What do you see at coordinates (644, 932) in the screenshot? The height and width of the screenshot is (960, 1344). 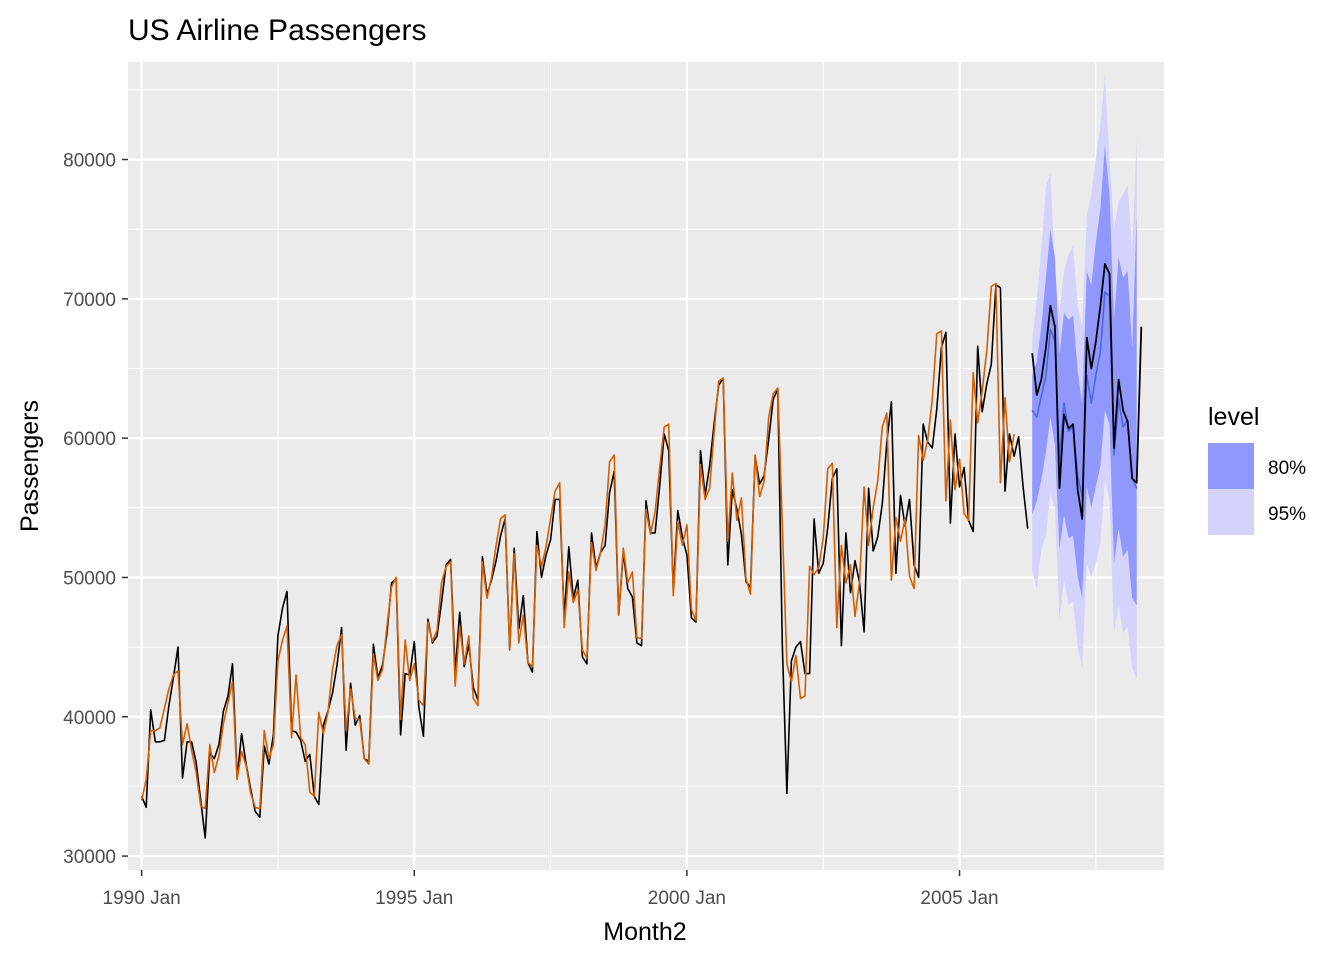 I see `x-axis-title: Month2` at bounding box center [644, 932].